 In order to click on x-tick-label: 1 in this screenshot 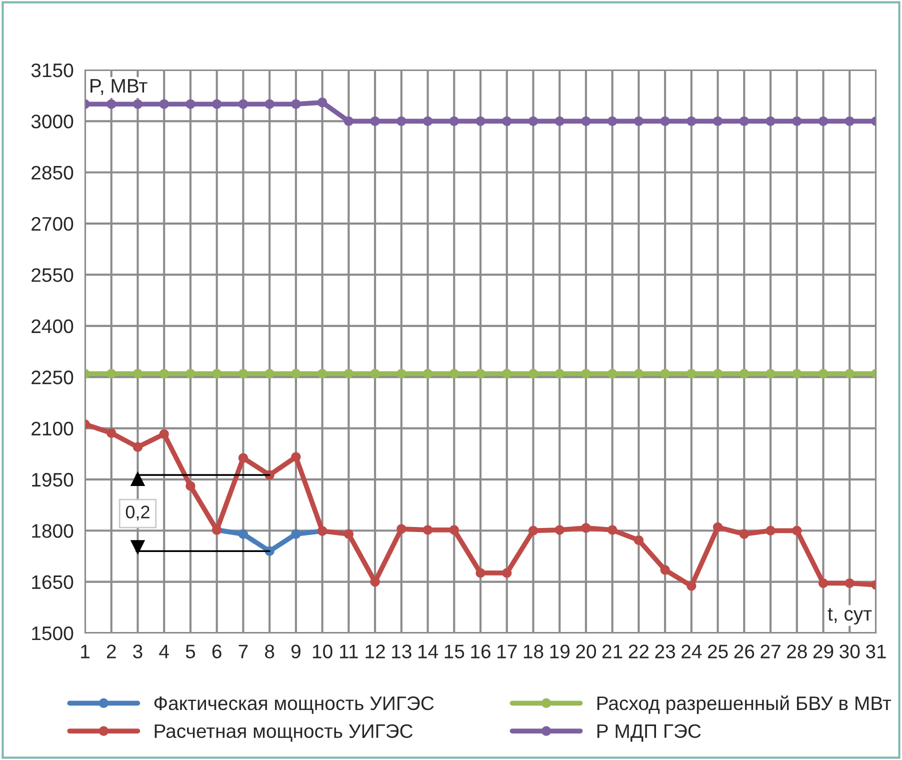, I will do `click(85, 651)`.